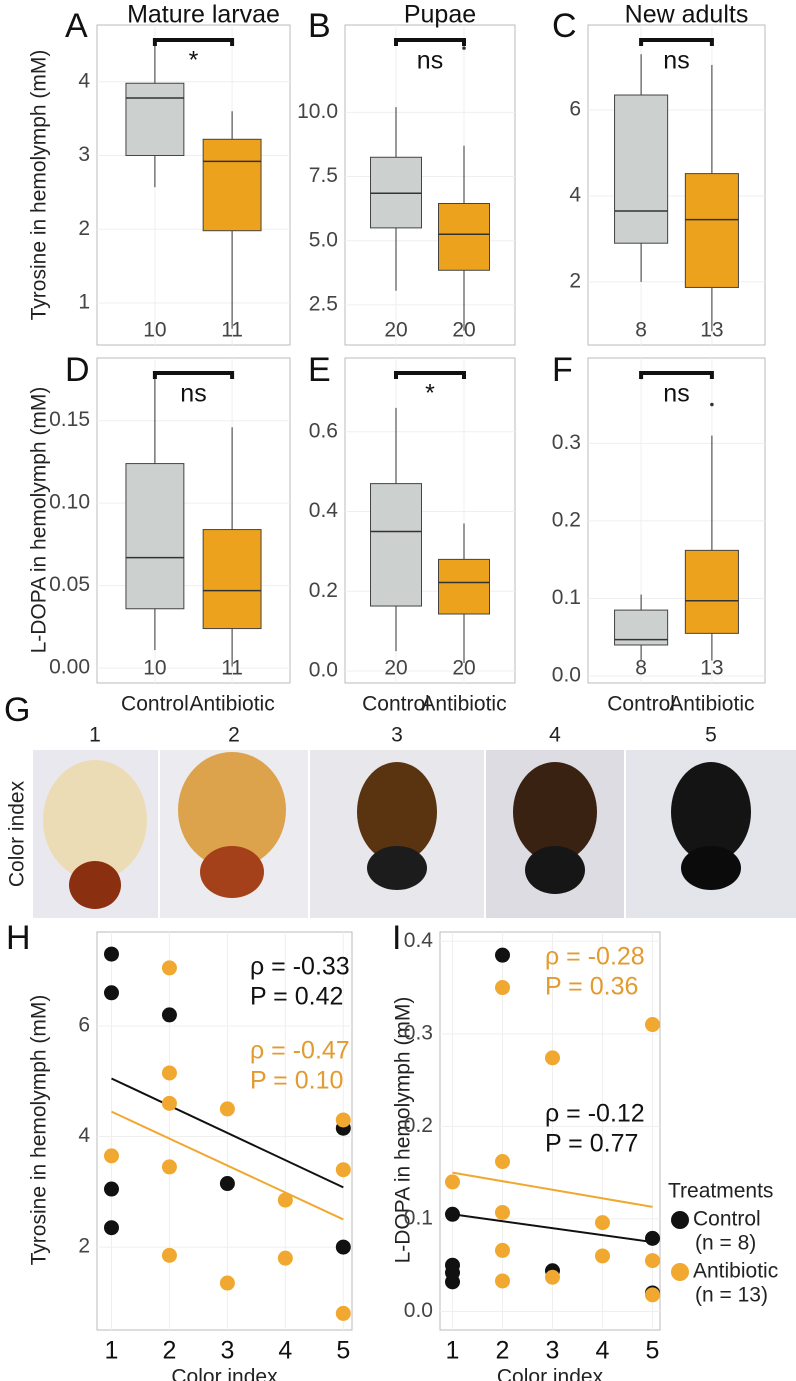 Image resolution: width=796 pixels, height=1381 pixels. I want to click on beetle-head, so click(555, 870).